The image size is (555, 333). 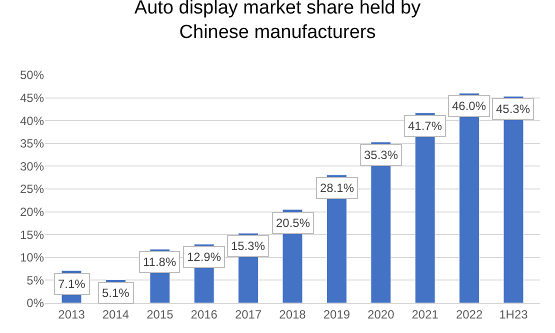 What do you see at coordinates (204, 314) in the screenshot?
I see `x-tick-label: 2016` at bounding box center [204, 314].